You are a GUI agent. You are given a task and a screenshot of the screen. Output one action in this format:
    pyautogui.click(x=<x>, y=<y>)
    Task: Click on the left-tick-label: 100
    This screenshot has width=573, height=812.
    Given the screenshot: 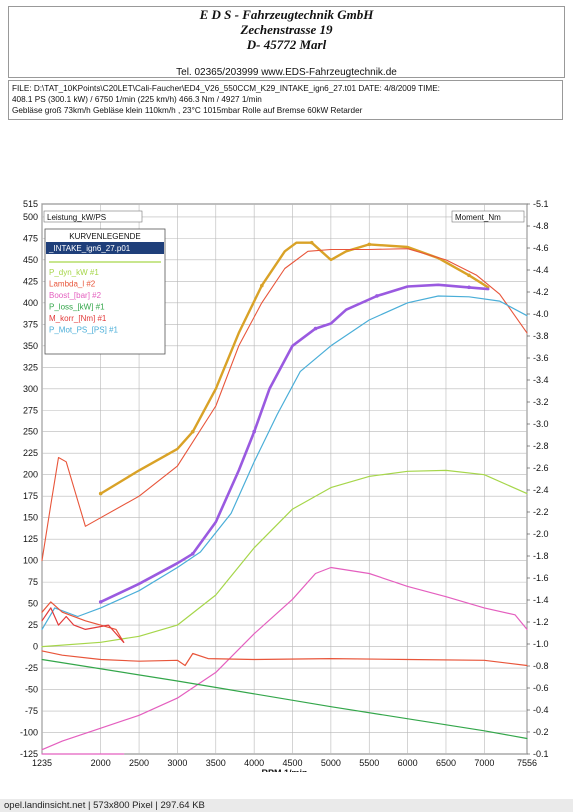 What is the action you would take?
    pyautogui.click(x=30, y=561)
    